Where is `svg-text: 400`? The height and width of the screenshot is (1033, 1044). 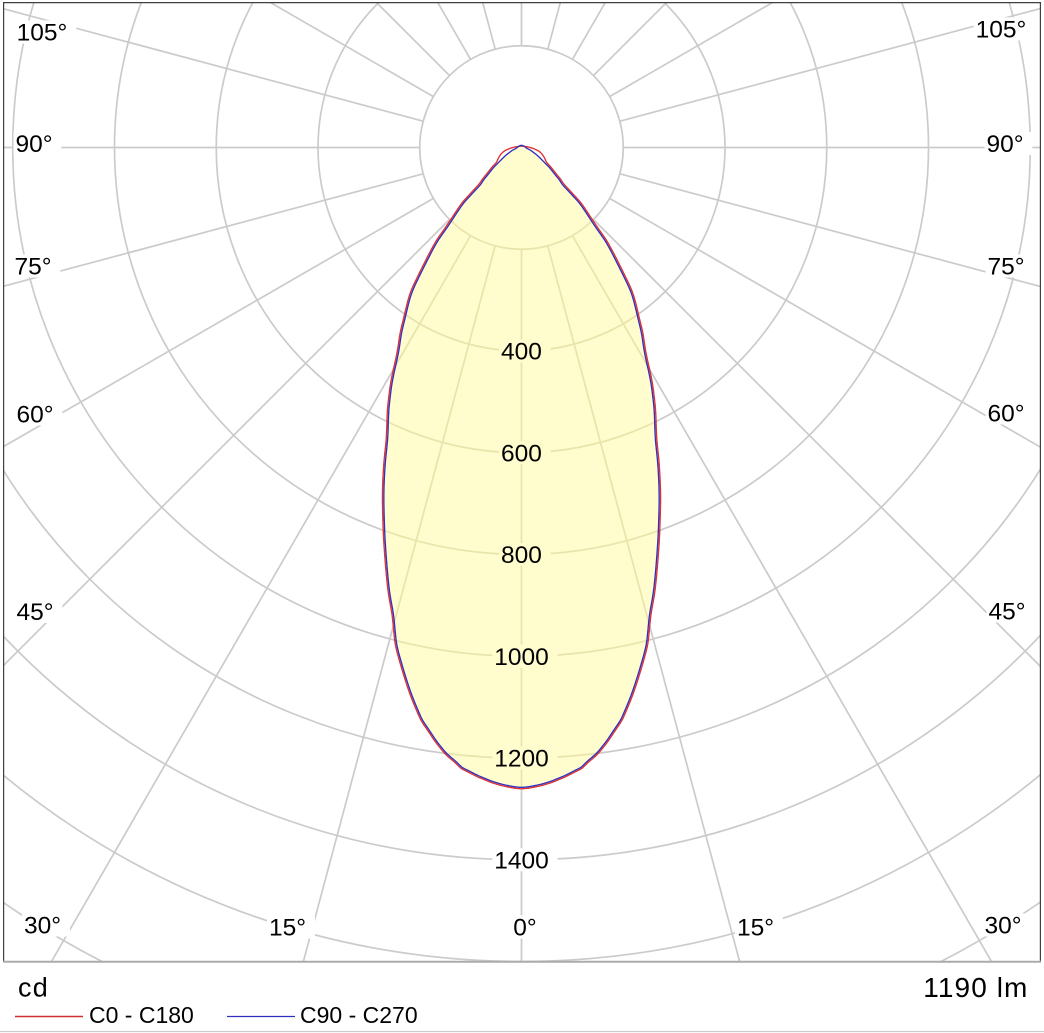 svg-text: 400 is located at coordinates (521, 352).